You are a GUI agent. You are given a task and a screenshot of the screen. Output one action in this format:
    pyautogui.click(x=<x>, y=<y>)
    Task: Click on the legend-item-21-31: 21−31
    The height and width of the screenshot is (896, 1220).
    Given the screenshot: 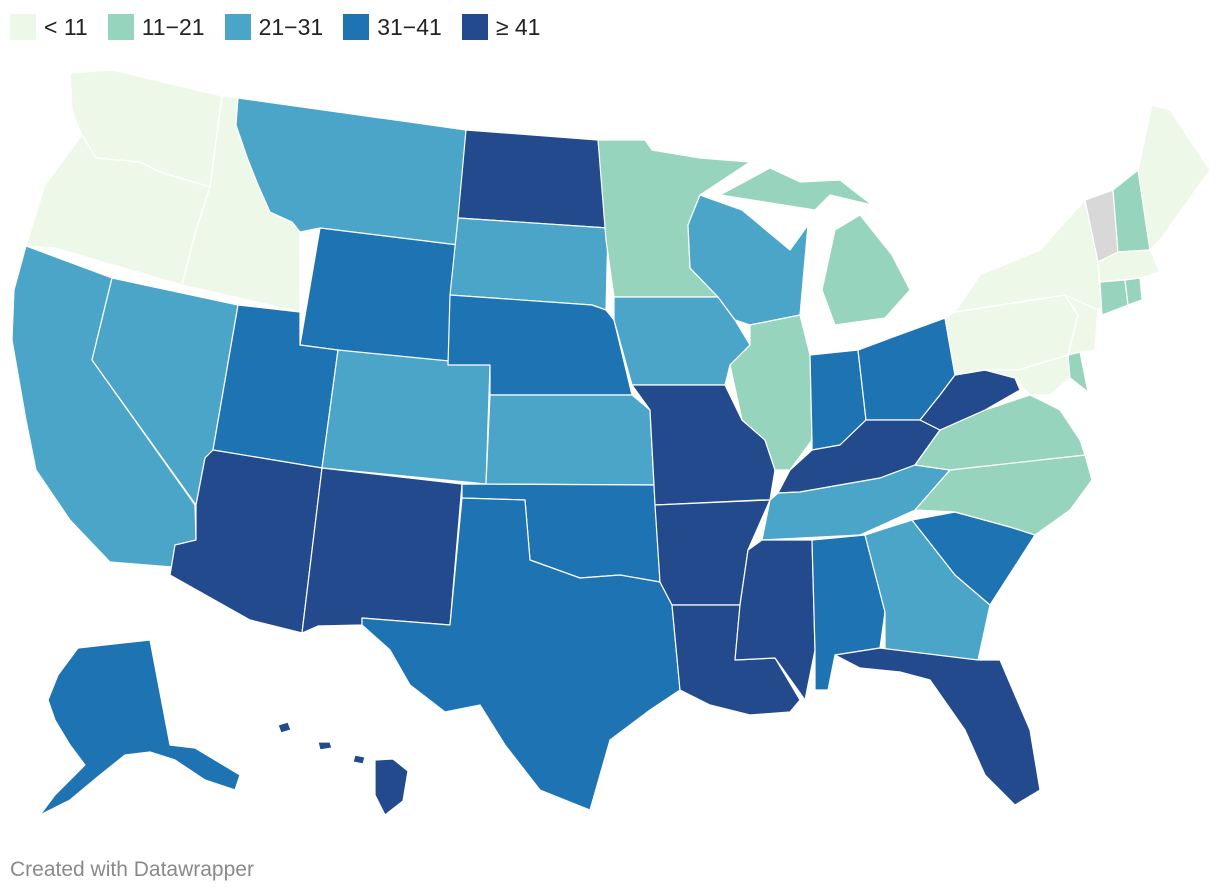 What is the action you would take?
    pyautogui.click(x=274, y=27)
    